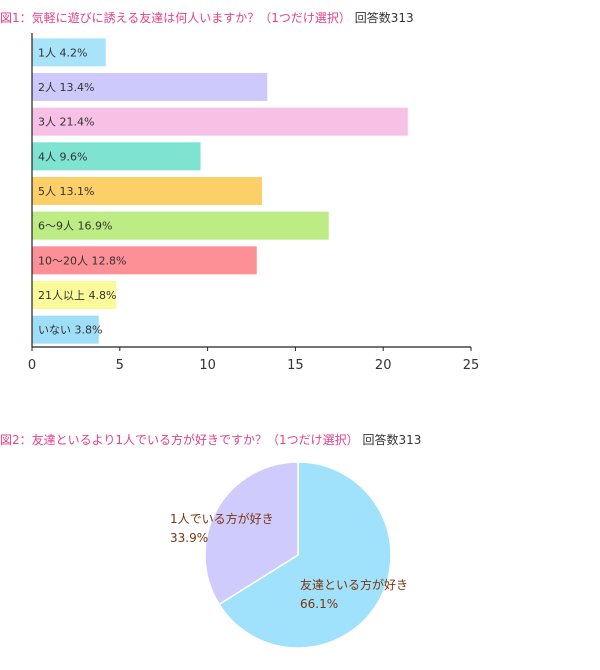  What do you see at coordinates (75, 226) in the screenshot?
I see `bar-label: 6〜9人 16.9%` at bounding box center [75, 226].